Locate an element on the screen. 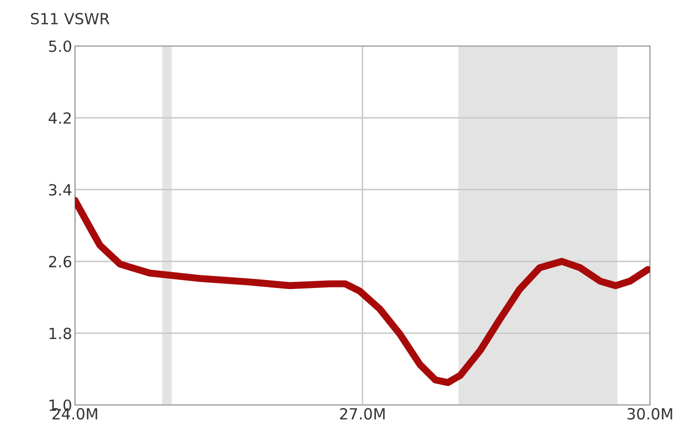 This screenshot has width=696, height=430. chart-title: S11 VSWR is located at coordinates (70, 18).